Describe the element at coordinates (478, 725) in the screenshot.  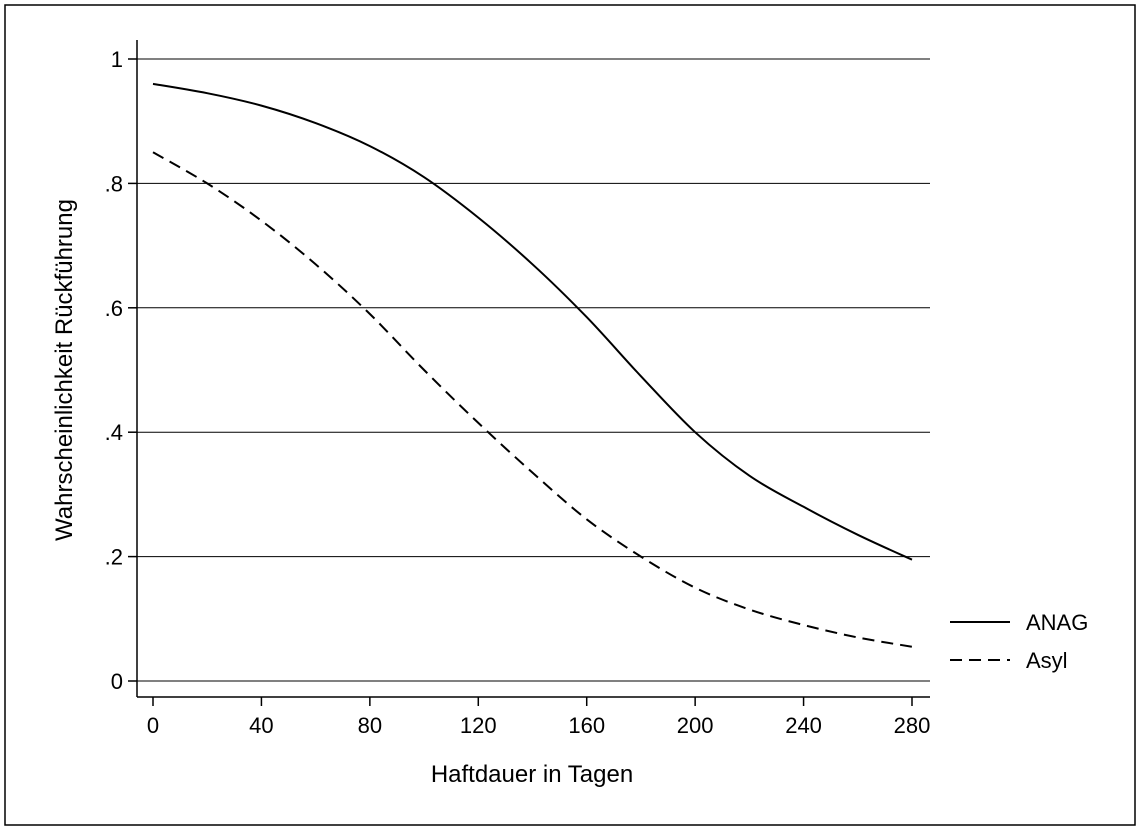
I see `x-tick-label: 120` at that location.